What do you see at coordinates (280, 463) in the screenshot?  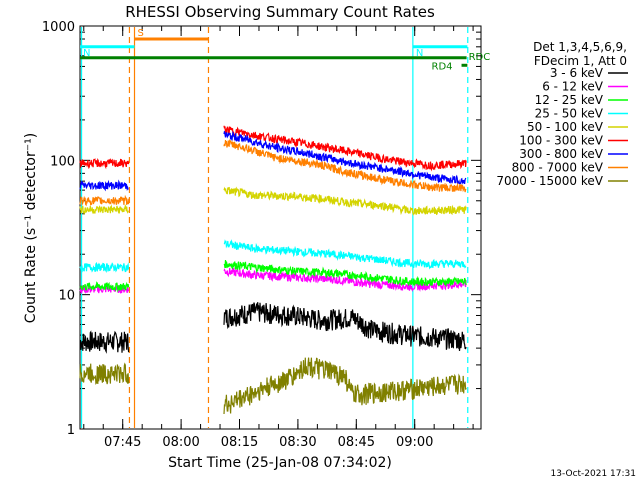 I see `x-axis-label: Start Time (25-Jan-08 07:34:02)` at bounding box center [280, 463].